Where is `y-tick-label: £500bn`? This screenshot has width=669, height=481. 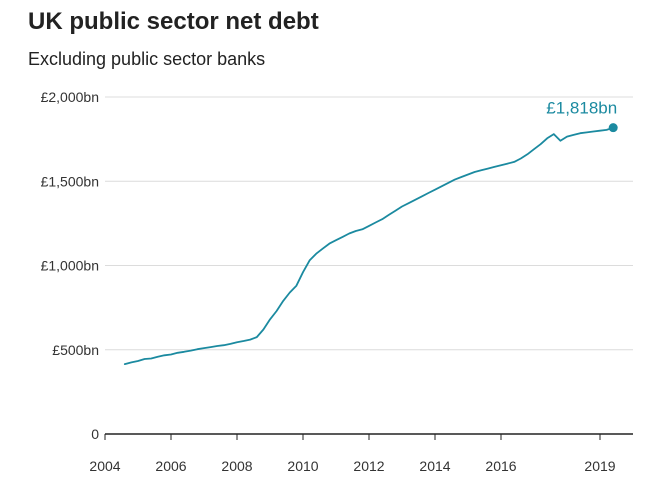
y-tick-label: £500bn is located at coordinates (75, 350).